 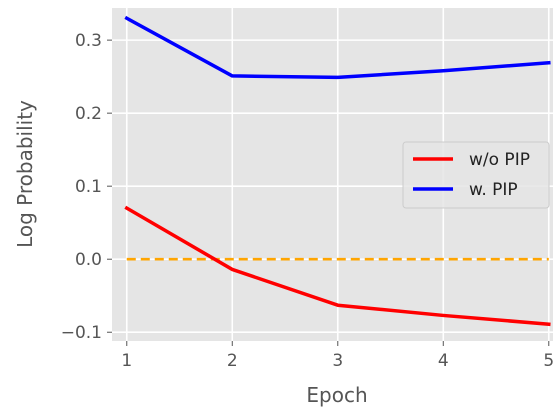 I want to click on legend: w/o PIP w. PIP, so click(x=476, y=175).